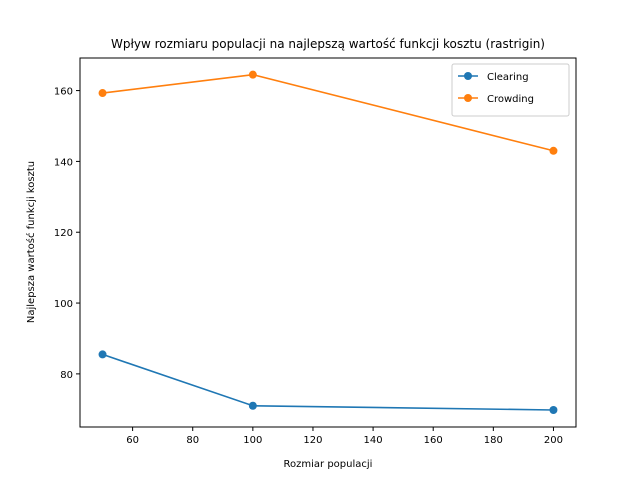 This screenshot has width=640, height=480. I want to click on legend-box, so click(510, 90).